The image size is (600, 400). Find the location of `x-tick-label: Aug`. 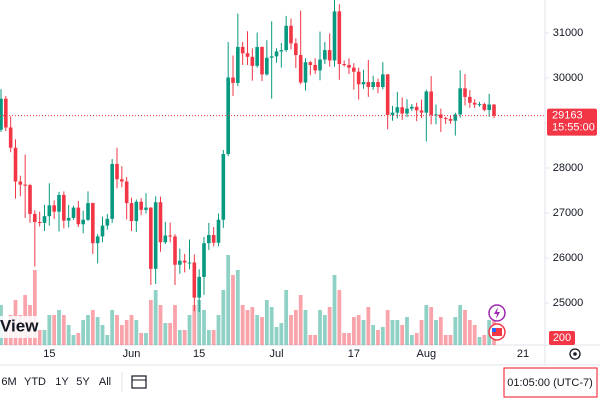

x-tick-label: Aug is located at coordinates (427, 354).